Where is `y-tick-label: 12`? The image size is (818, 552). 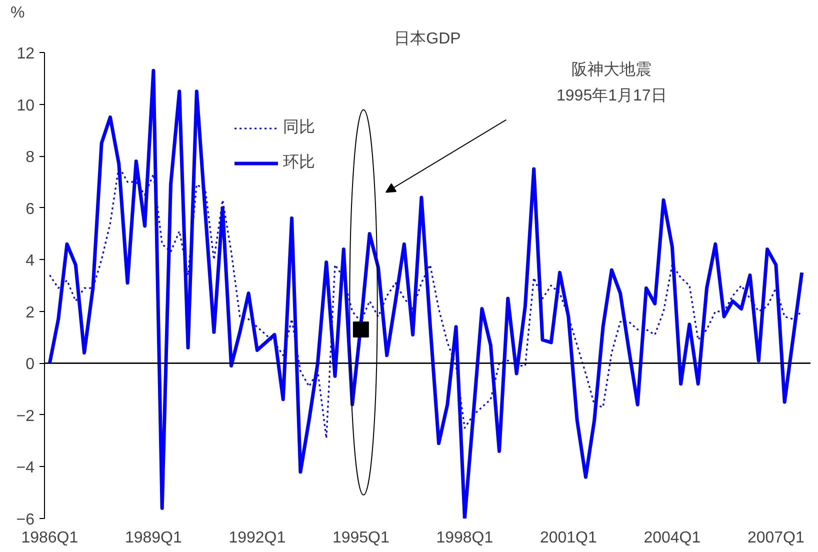 y-tick-label: 12 is located at coordinates (25, 54).